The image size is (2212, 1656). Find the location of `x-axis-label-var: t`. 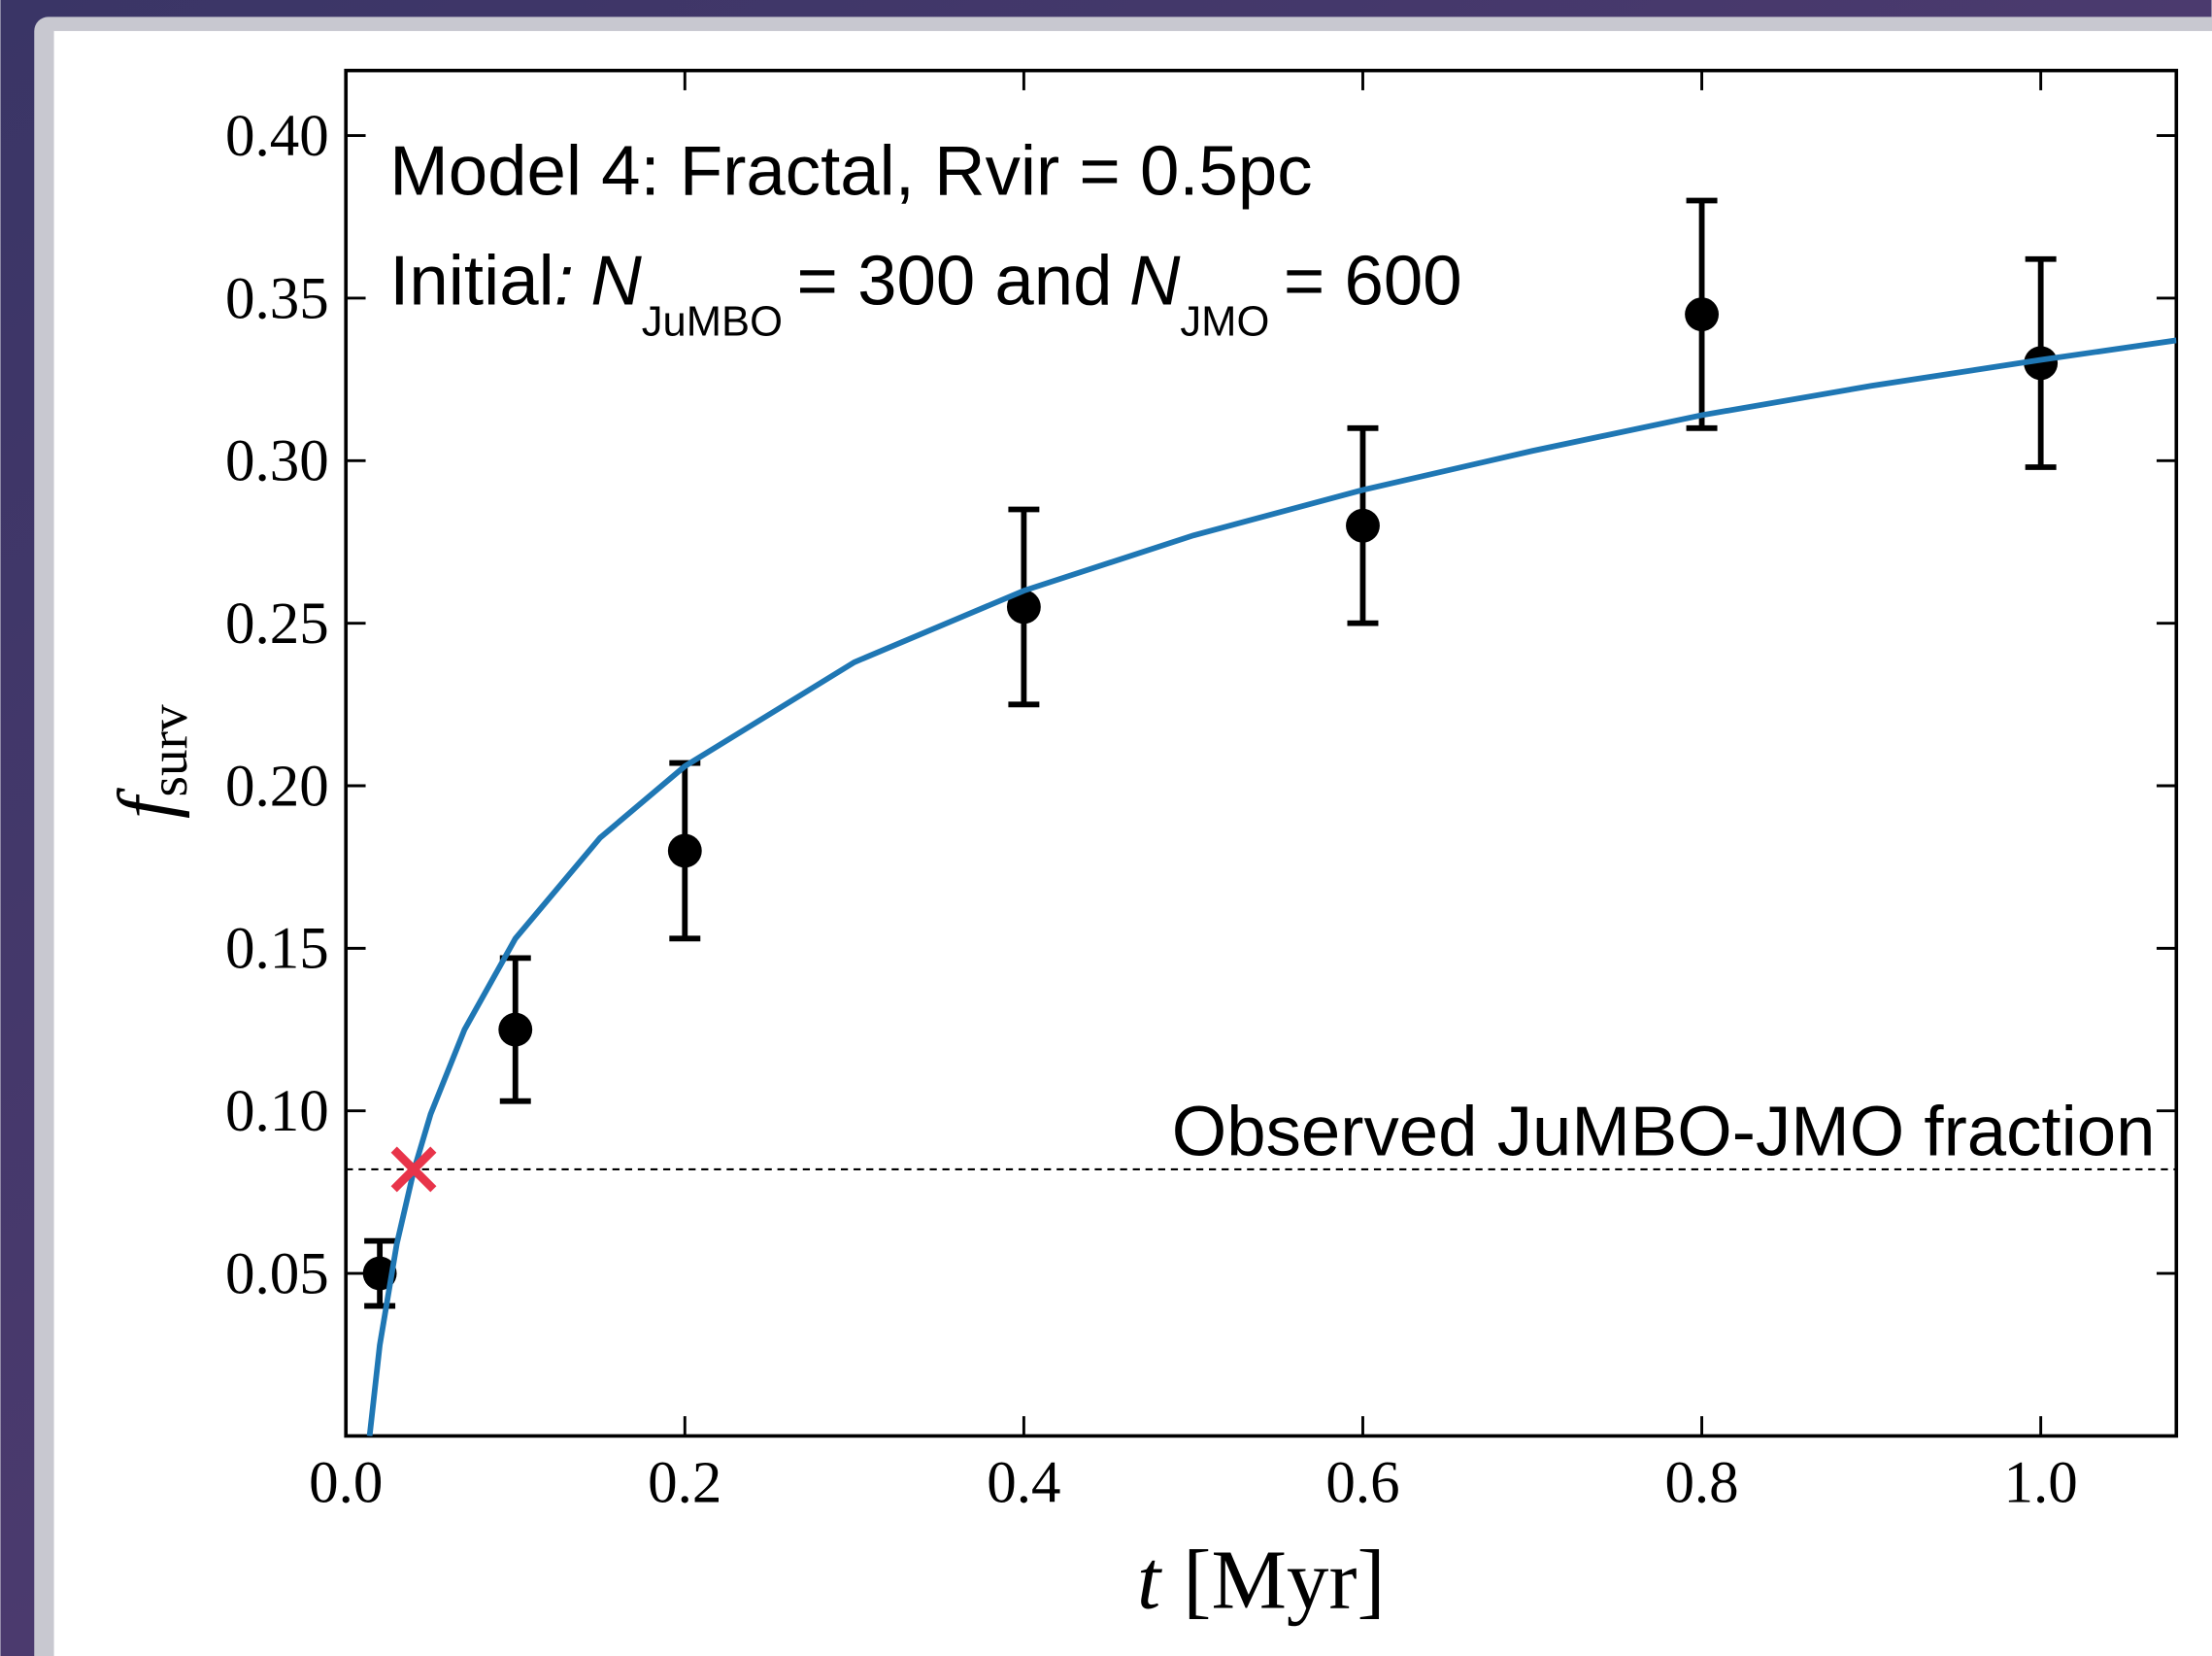

x-axis-label-var: t is located at coordinates (1149, 1580).